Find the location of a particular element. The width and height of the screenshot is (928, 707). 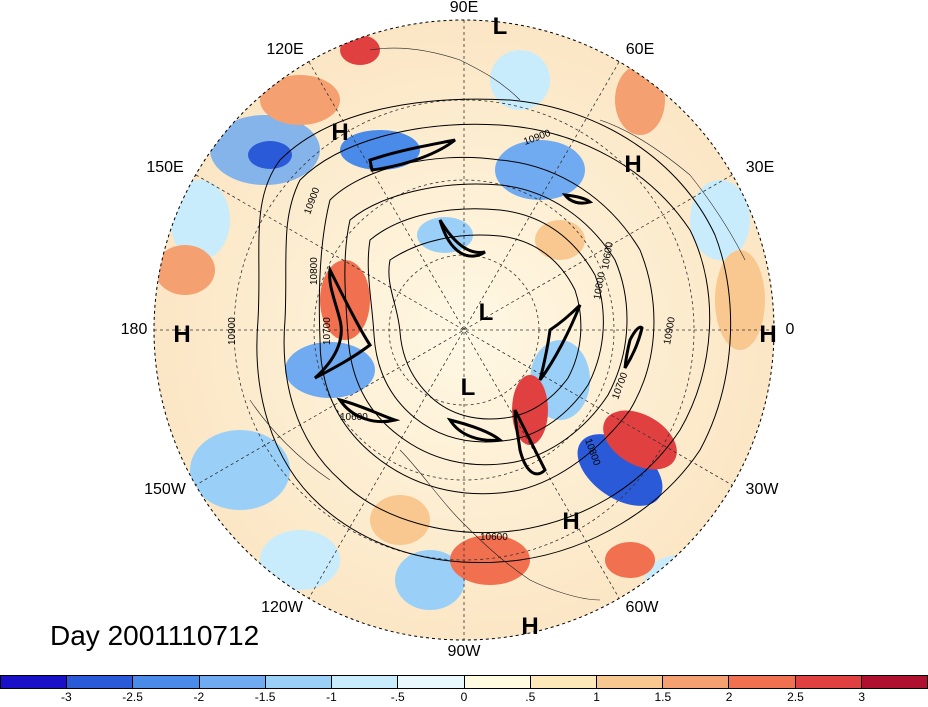

lon-label-60w: 60W is located at coordinates (642, 607).